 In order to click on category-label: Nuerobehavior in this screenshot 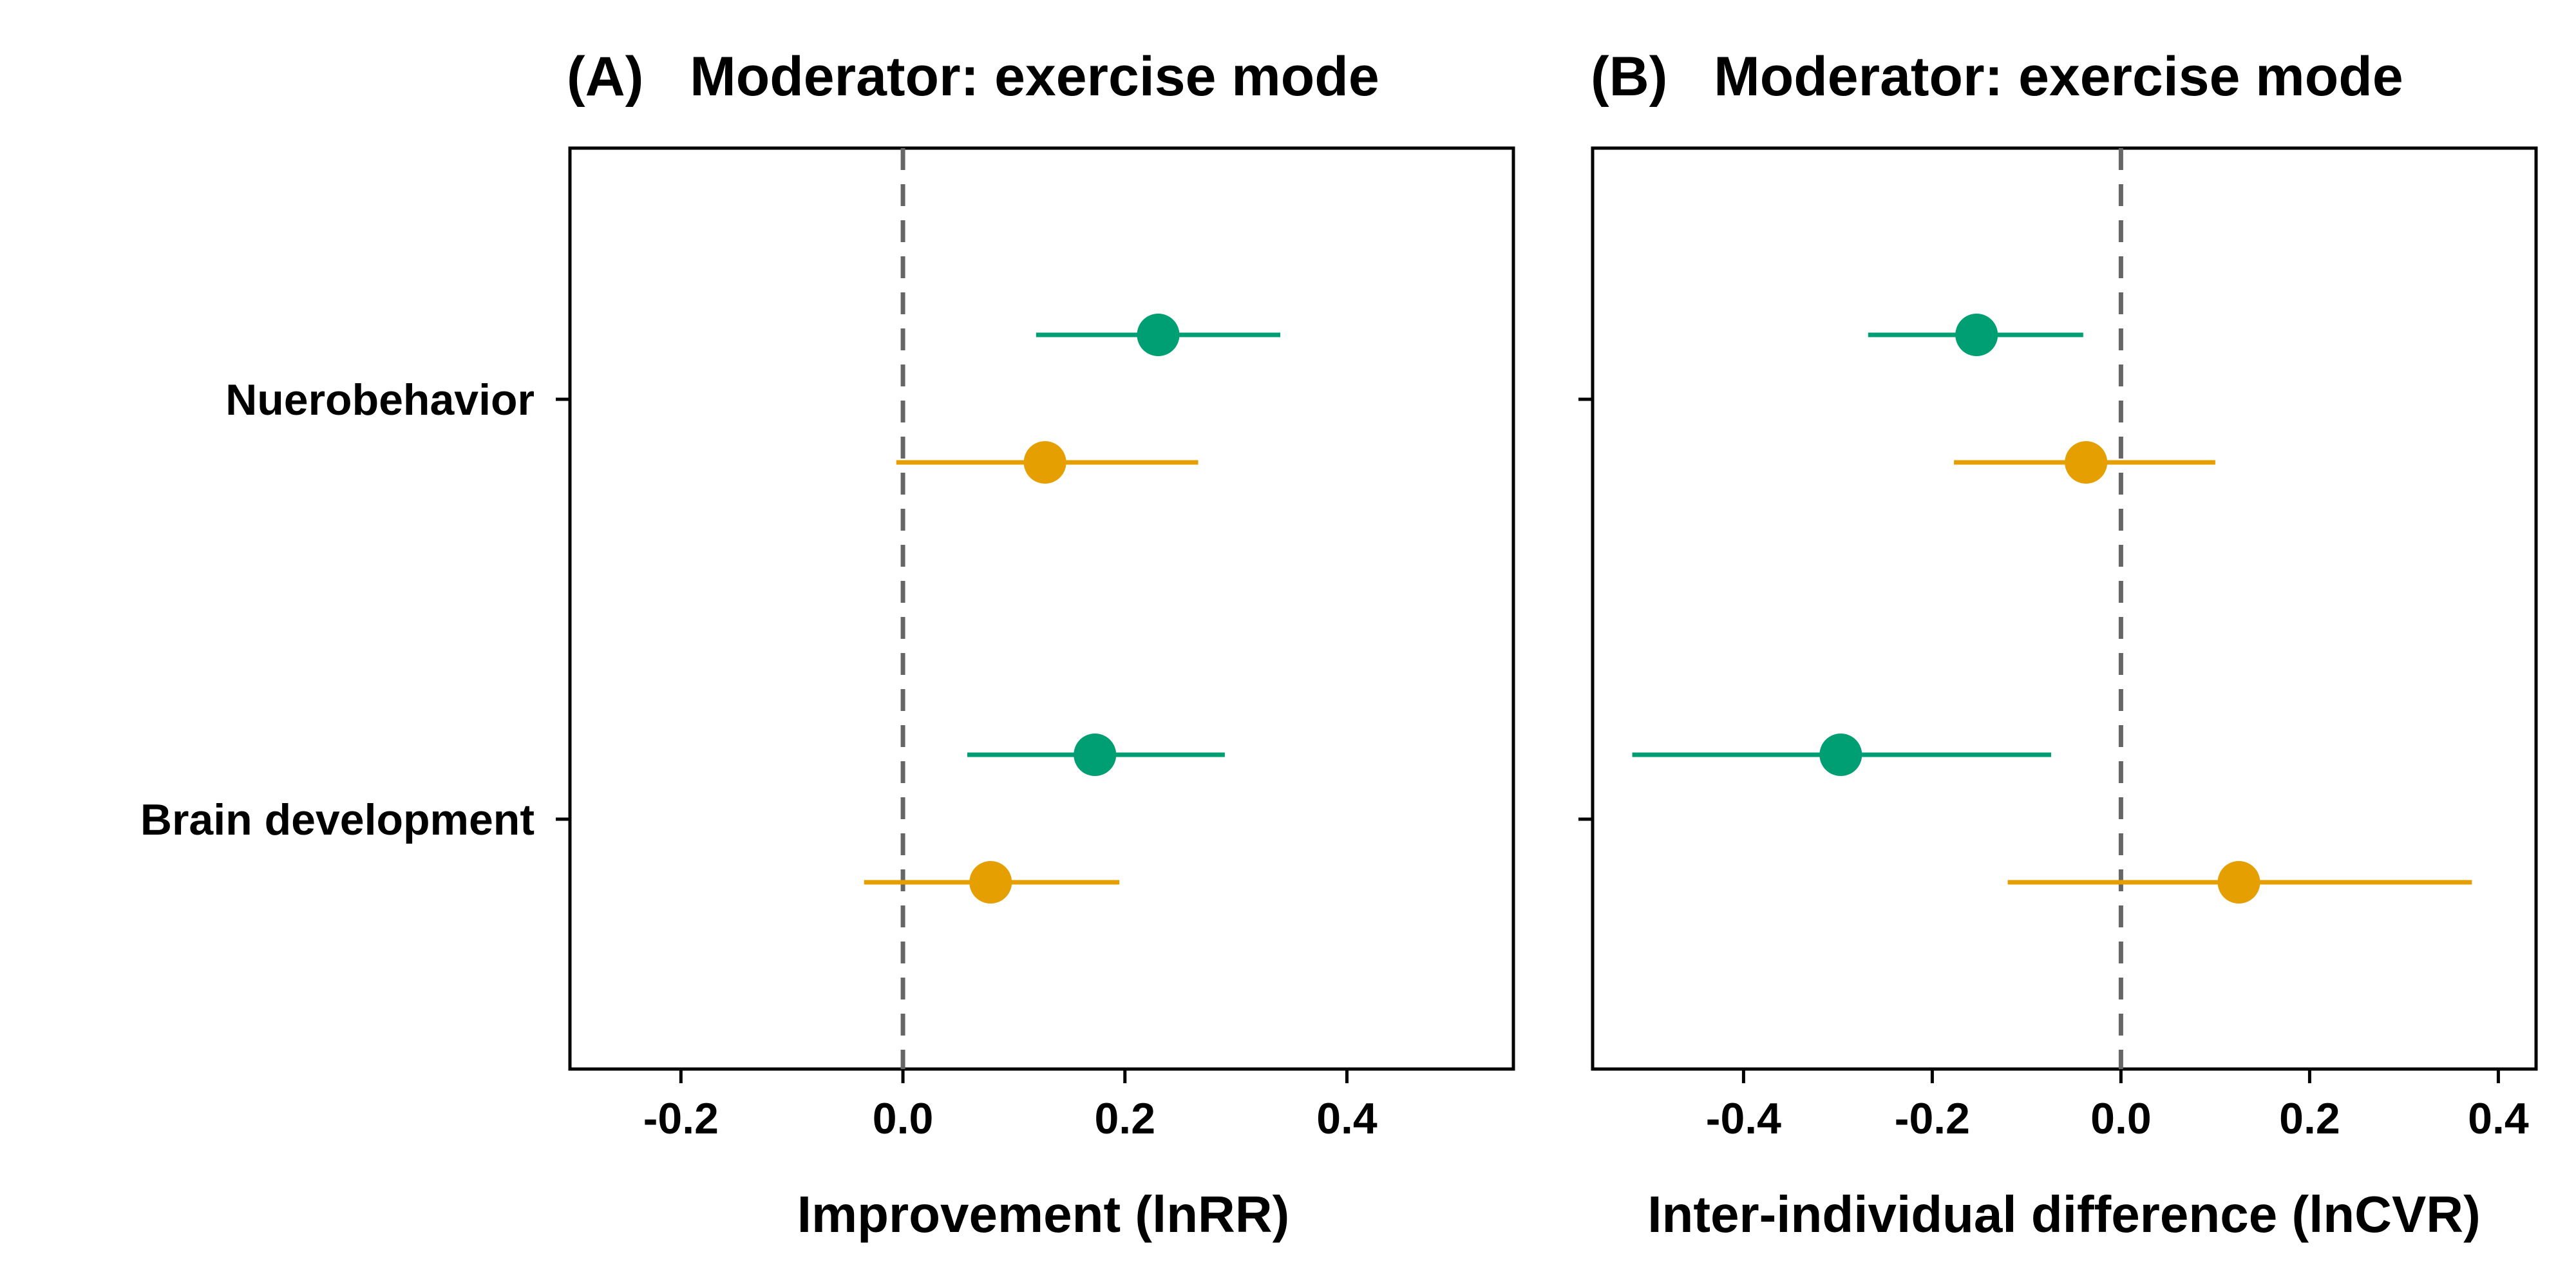, I will do `click(380, 399)`.